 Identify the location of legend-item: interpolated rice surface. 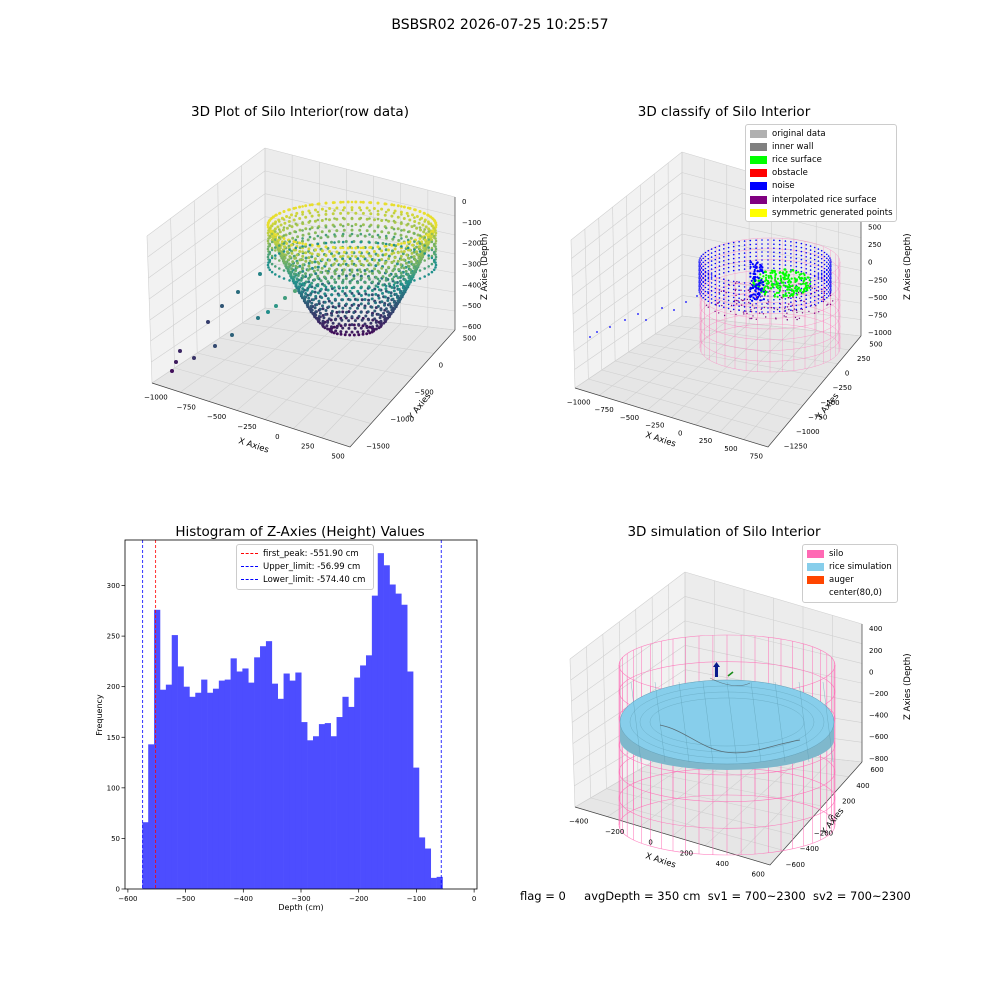
(821, 199).